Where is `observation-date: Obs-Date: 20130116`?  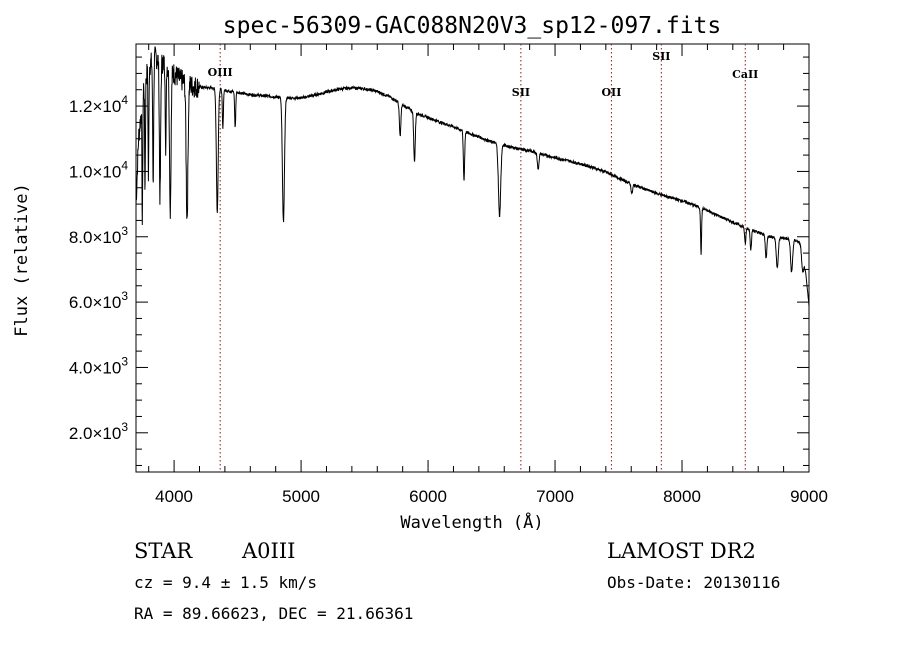
observation-date: Obs-Date: 20130116 is located at coordinates (693, 582).